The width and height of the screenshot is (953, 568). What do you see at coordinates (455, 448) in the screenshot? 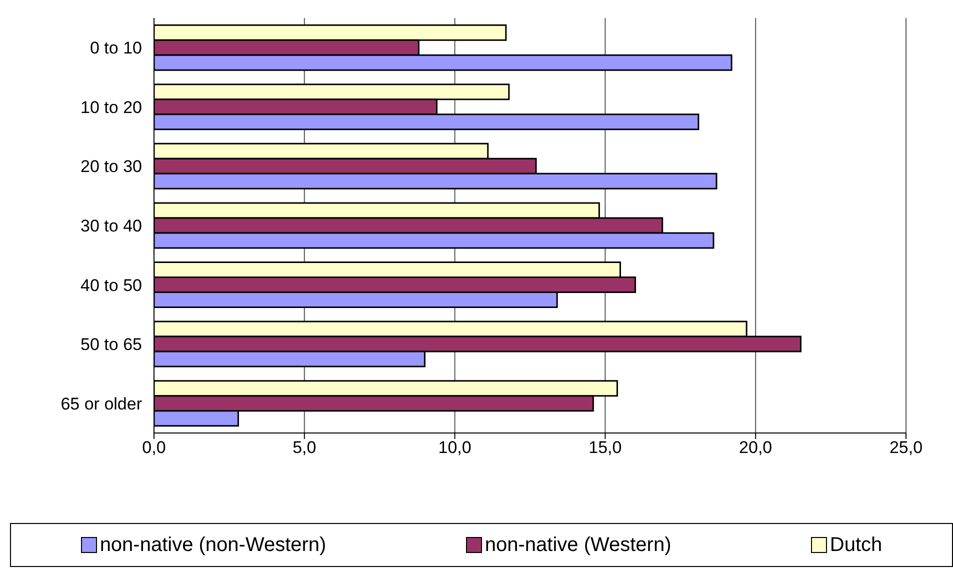
I see `x-tick-label: 10,0` at bounding box center [455, 448].